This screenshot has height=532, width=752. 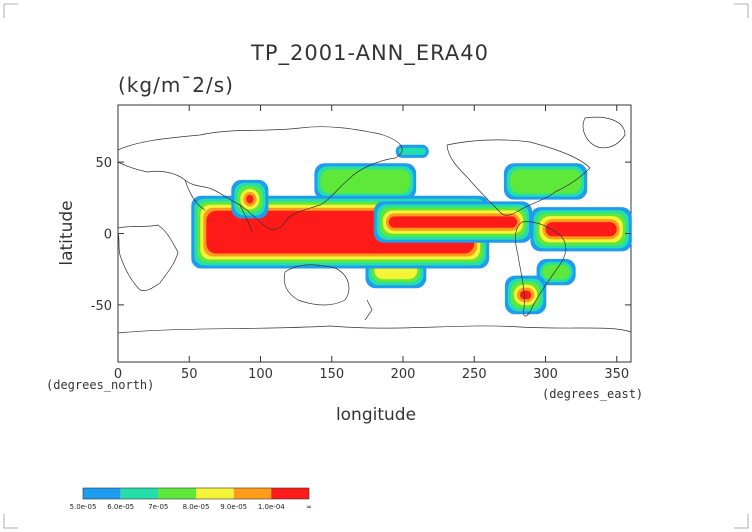 I want to click on colorbar-label: 6.0e-05, so click(x=120, y=507).